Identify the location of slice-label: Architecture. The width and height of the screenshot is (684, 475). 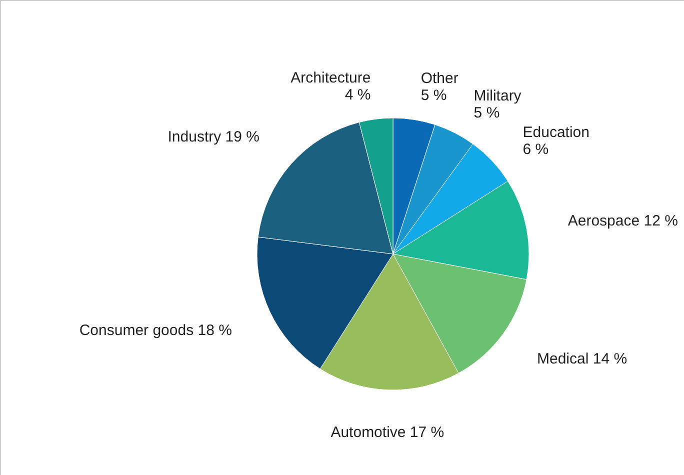
(330, 77).